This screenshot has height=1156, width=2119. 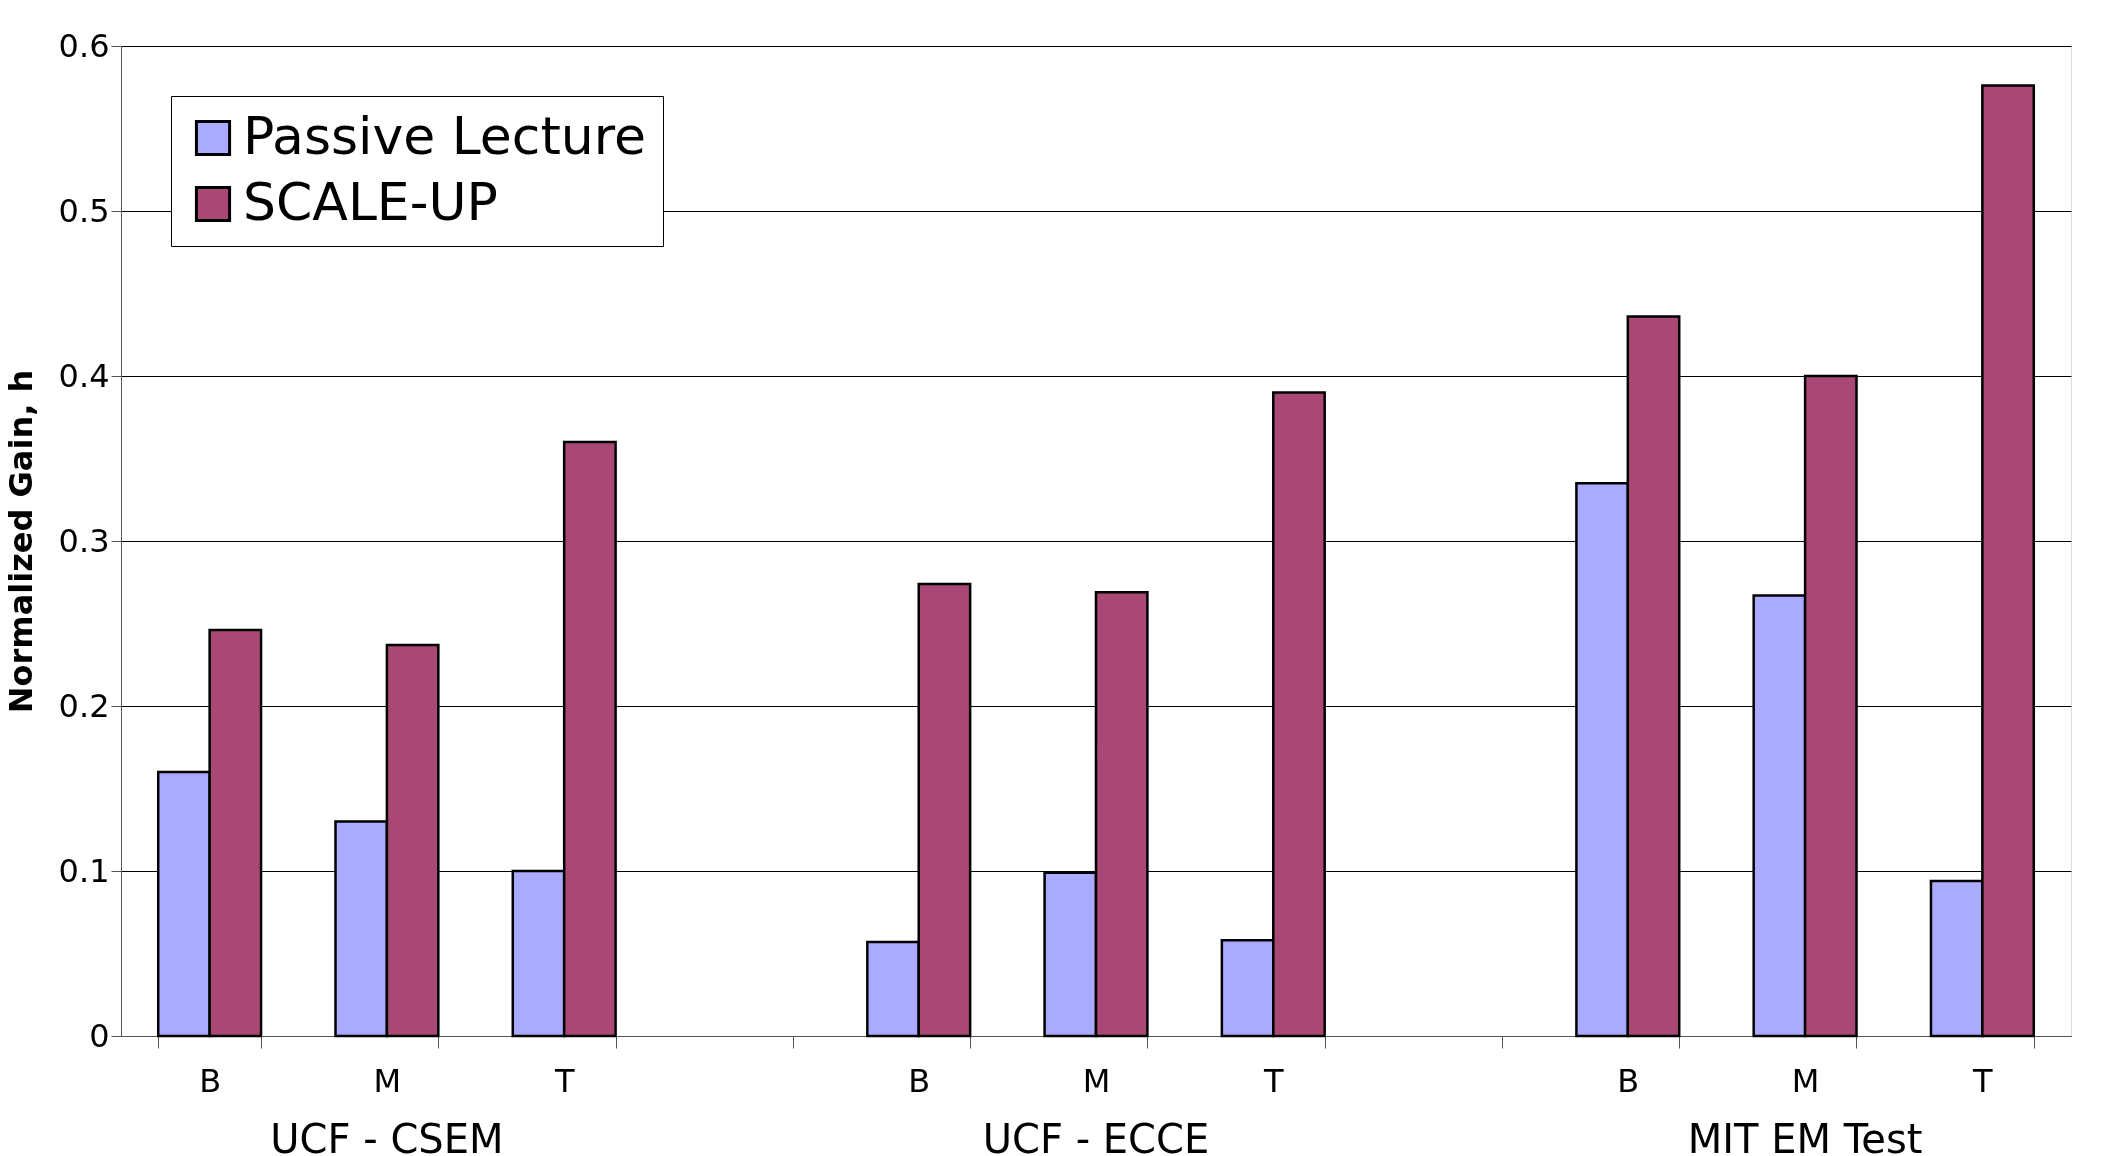 What do you see at coordinates (445, 136) in the screenshot?
I see `legend-label: Passive Lecture` at bounding box center [445, 136].